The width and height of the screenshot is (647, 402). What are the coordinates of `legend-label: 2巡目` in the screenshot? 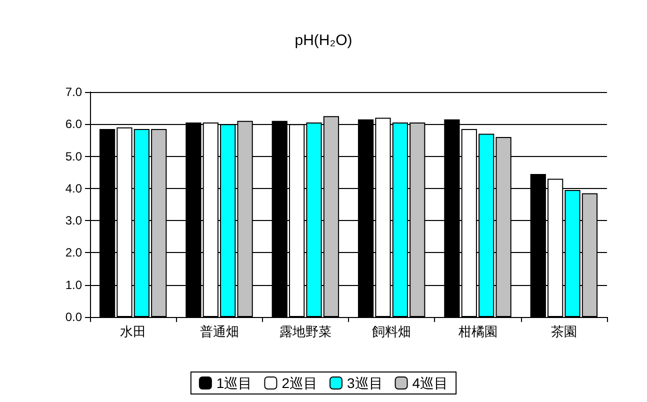 It's located at (300, 383).